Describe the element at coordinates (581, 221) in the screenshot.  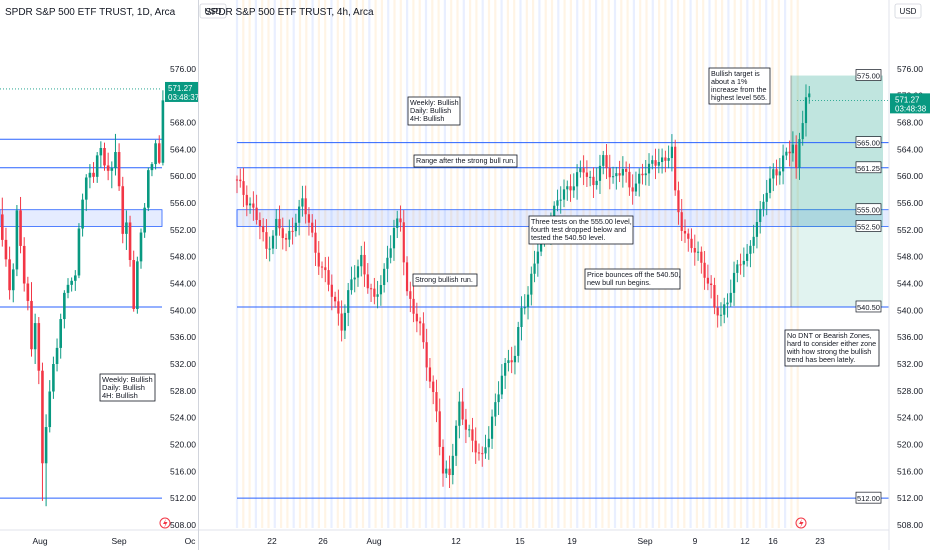
I see `annotation-line: Three tests on the 555.00 level,` at that location.